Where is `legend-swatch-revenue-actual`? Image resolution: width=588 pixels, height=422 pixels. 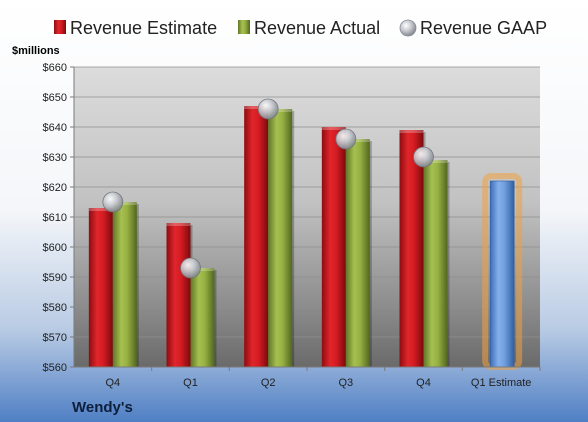
legend-swatch-revenue-actual is located at coordinates (244, 27).